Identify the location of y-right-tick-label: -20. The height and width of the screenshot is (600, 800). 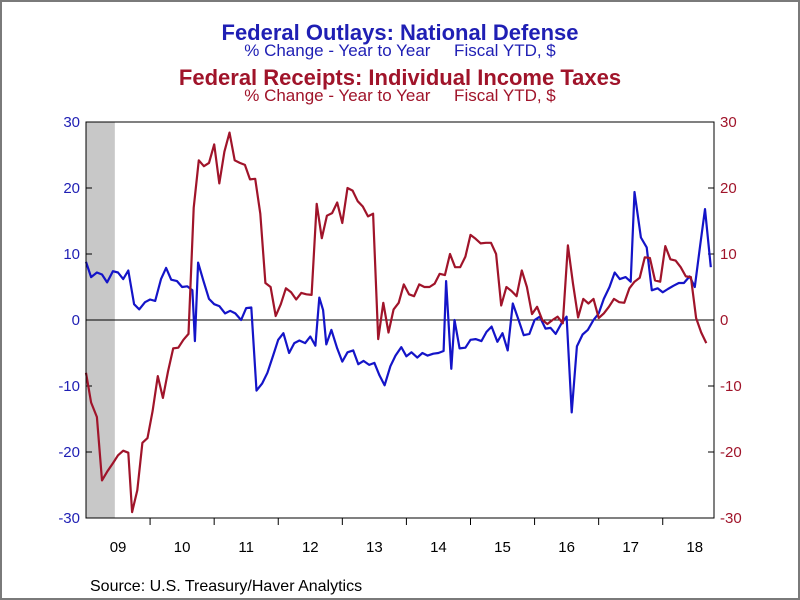
(731, 452).